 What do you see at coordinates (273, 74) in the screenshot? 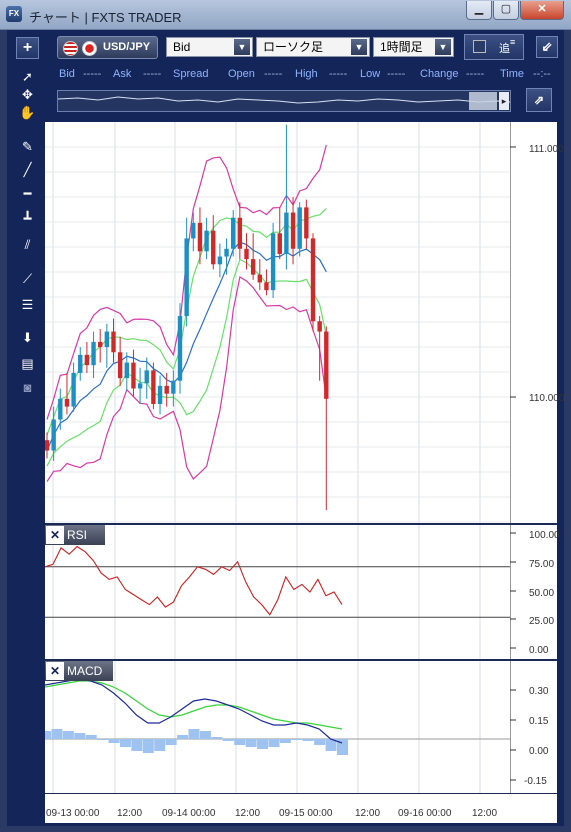
I see `open-value: -----` at bounding box center [273, 74].